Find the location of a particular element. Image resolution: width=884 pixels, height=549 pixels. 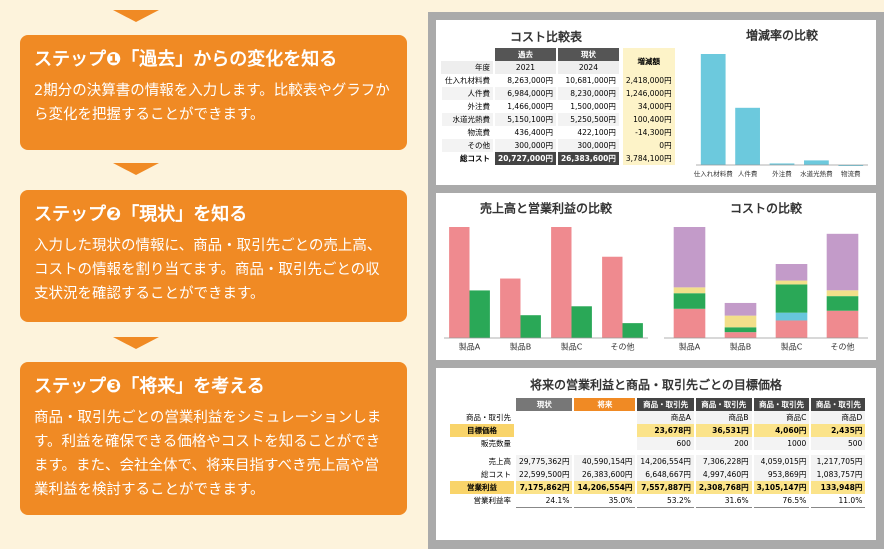

year: 2024 is located at coordinates (588, 67).